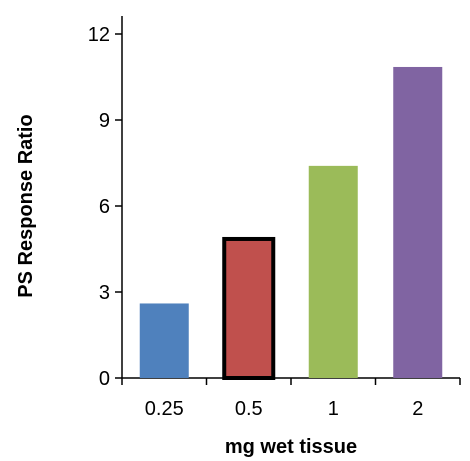  I want to click on x-tick-label: 0.25, so click(164, 409).